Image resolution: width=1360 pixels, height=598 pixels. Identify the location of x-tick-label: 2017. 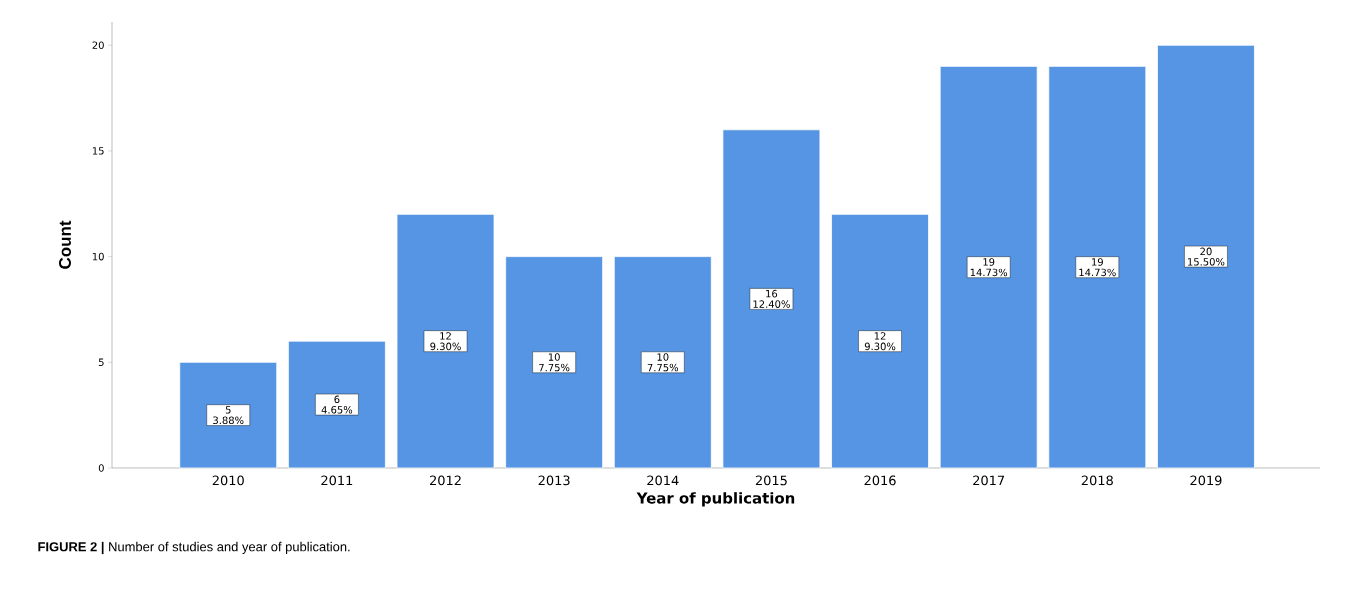
(989, 480).